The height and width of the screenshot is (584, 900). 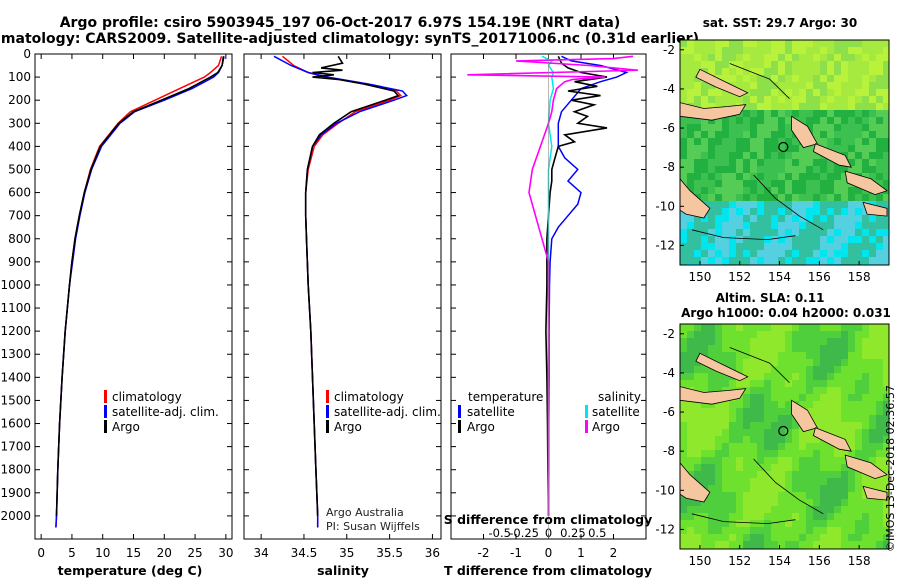 I want to click on map-x-tick-label: 156, so click(x=819, y=277).